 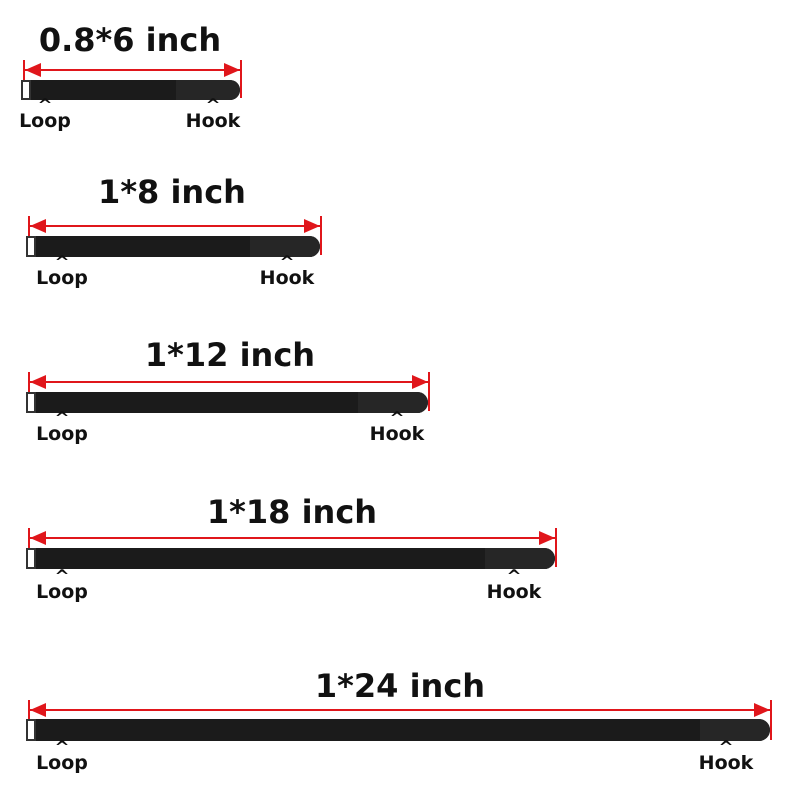 What do you see at coordinates (292, 512) in the screenshot?
I see `size-title: 1*18 inch` at bounding box center [292, 512].